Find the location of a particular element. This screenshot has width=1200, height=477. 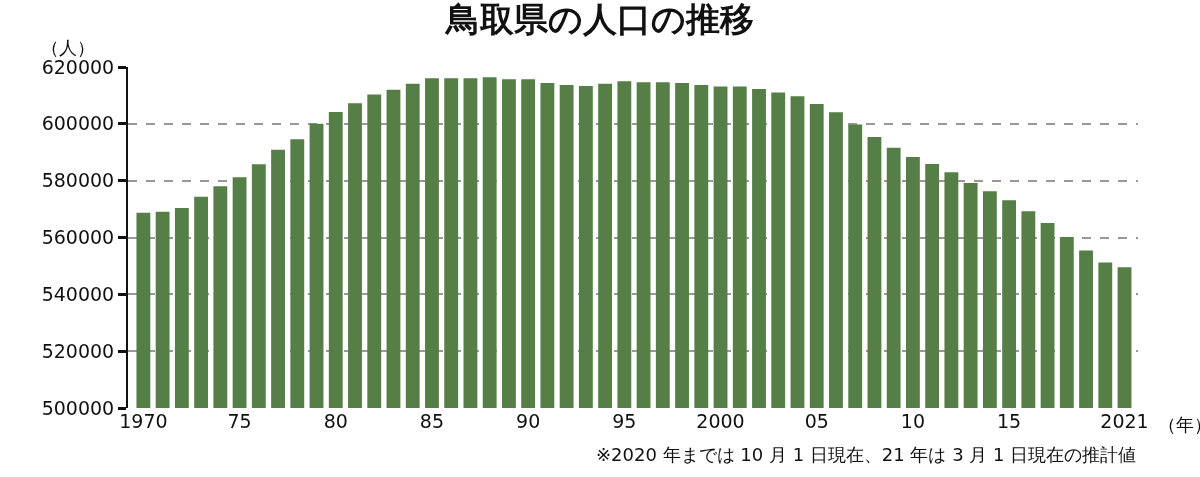

y-tick-label: 600000 is located at coordinates (78, 123).